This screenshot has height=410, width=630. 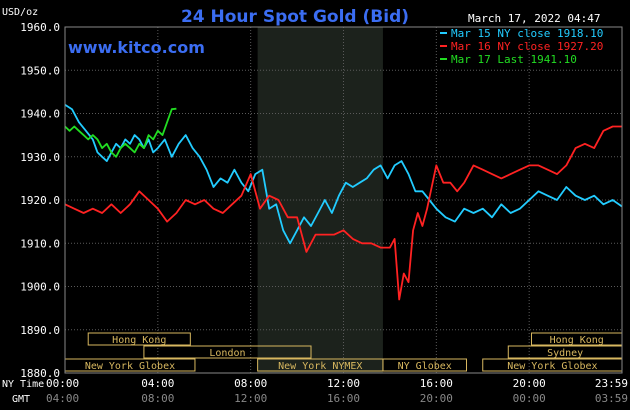 I want to click on session-label: NY Globex, so click(x=425, y=366).